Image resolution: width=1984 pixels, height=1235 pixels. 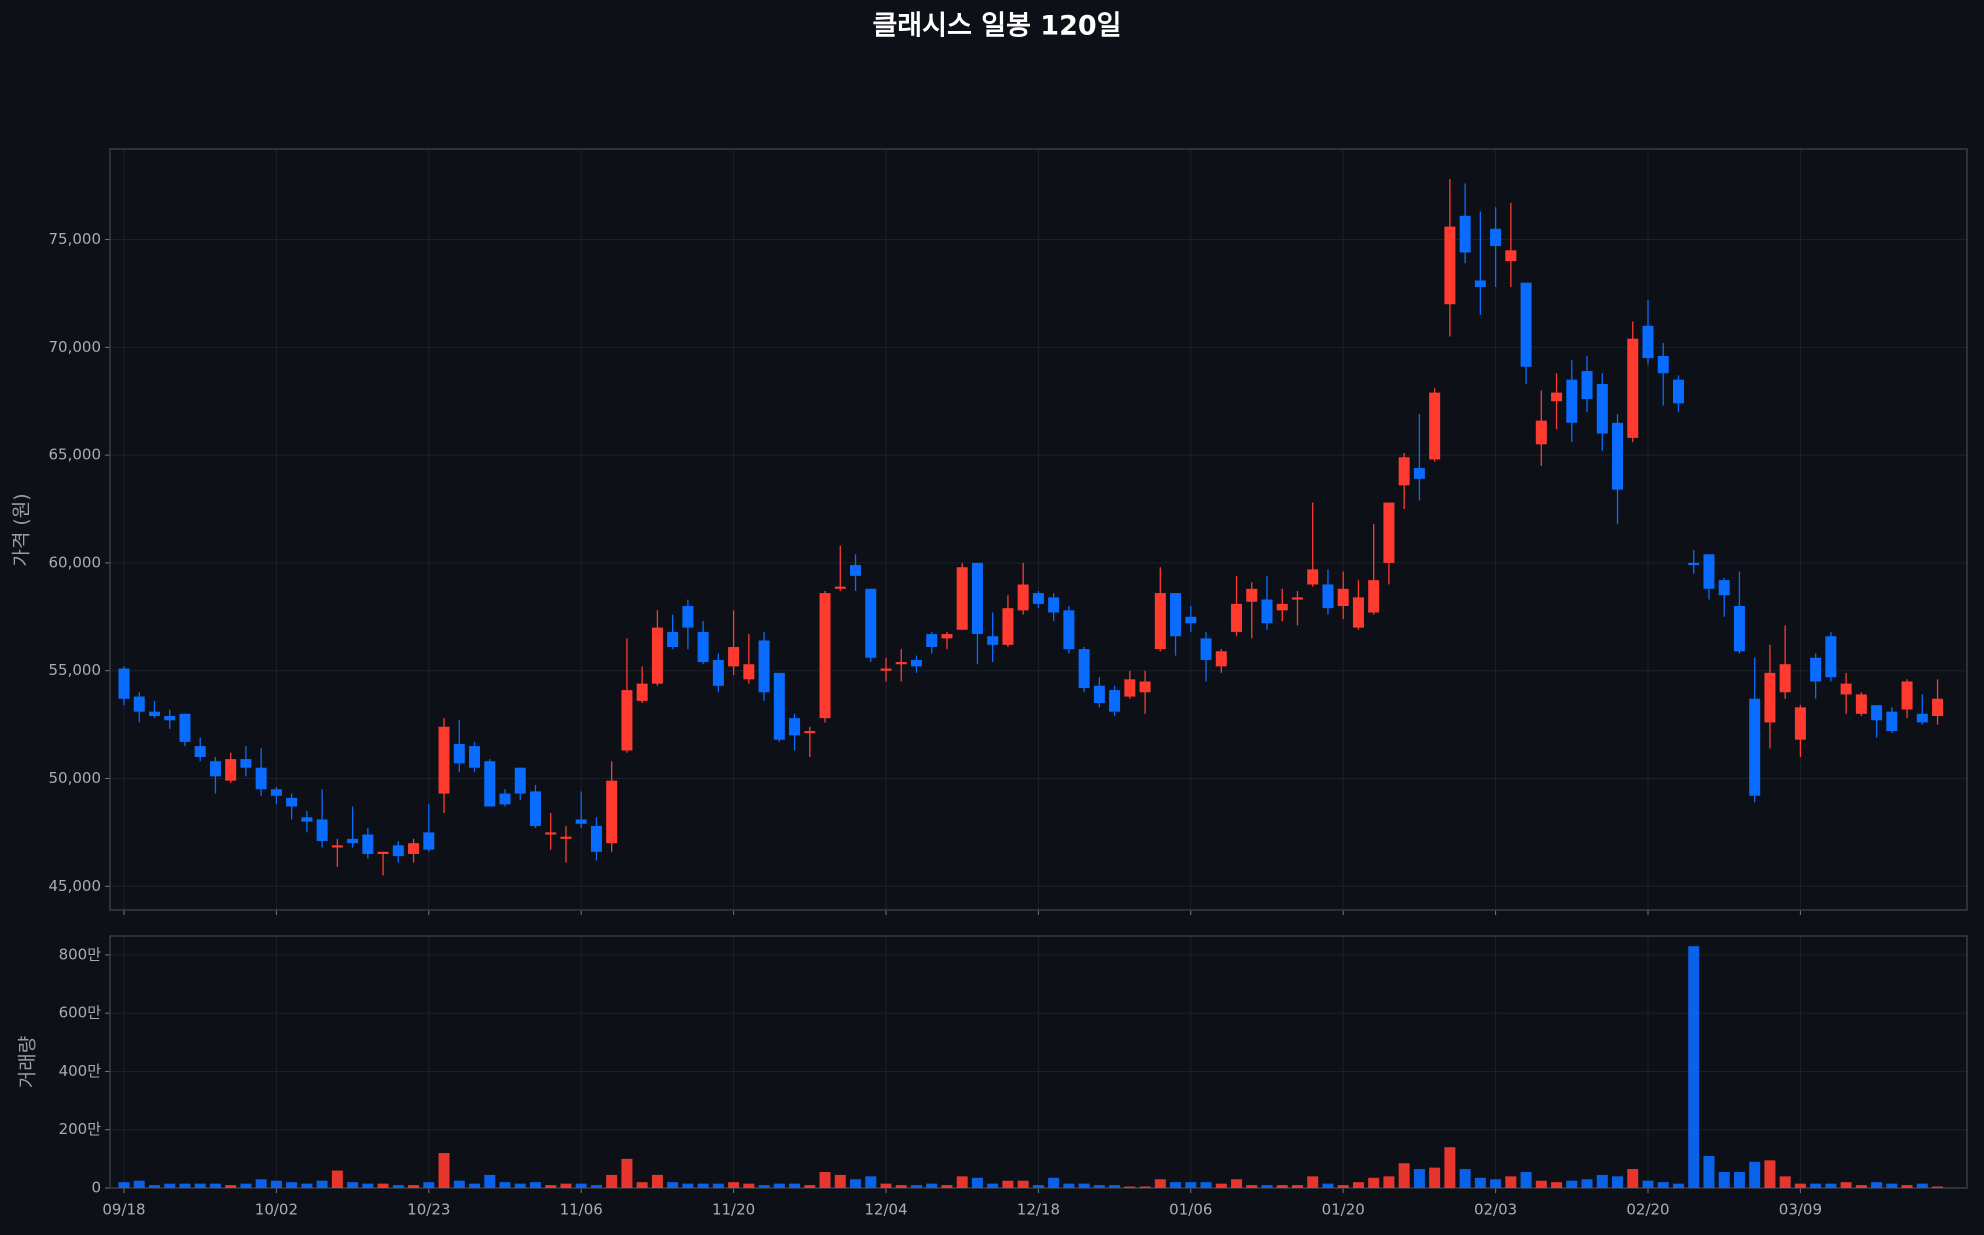 I want to click on y-tick-label: 55,000, so click(x=75, y=670).